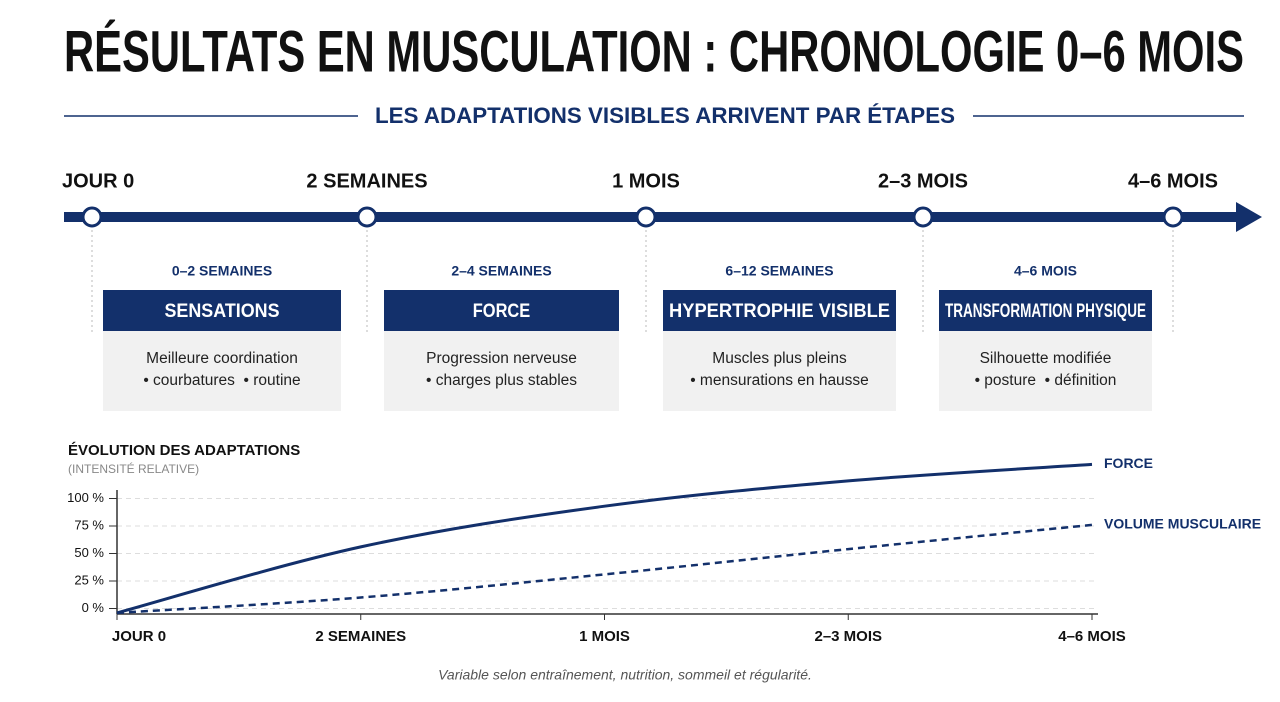 This screenshot has height=702, width=1280. I want to click on series-label: VOLUME MUSCULAIRE, so click(1182, 524).